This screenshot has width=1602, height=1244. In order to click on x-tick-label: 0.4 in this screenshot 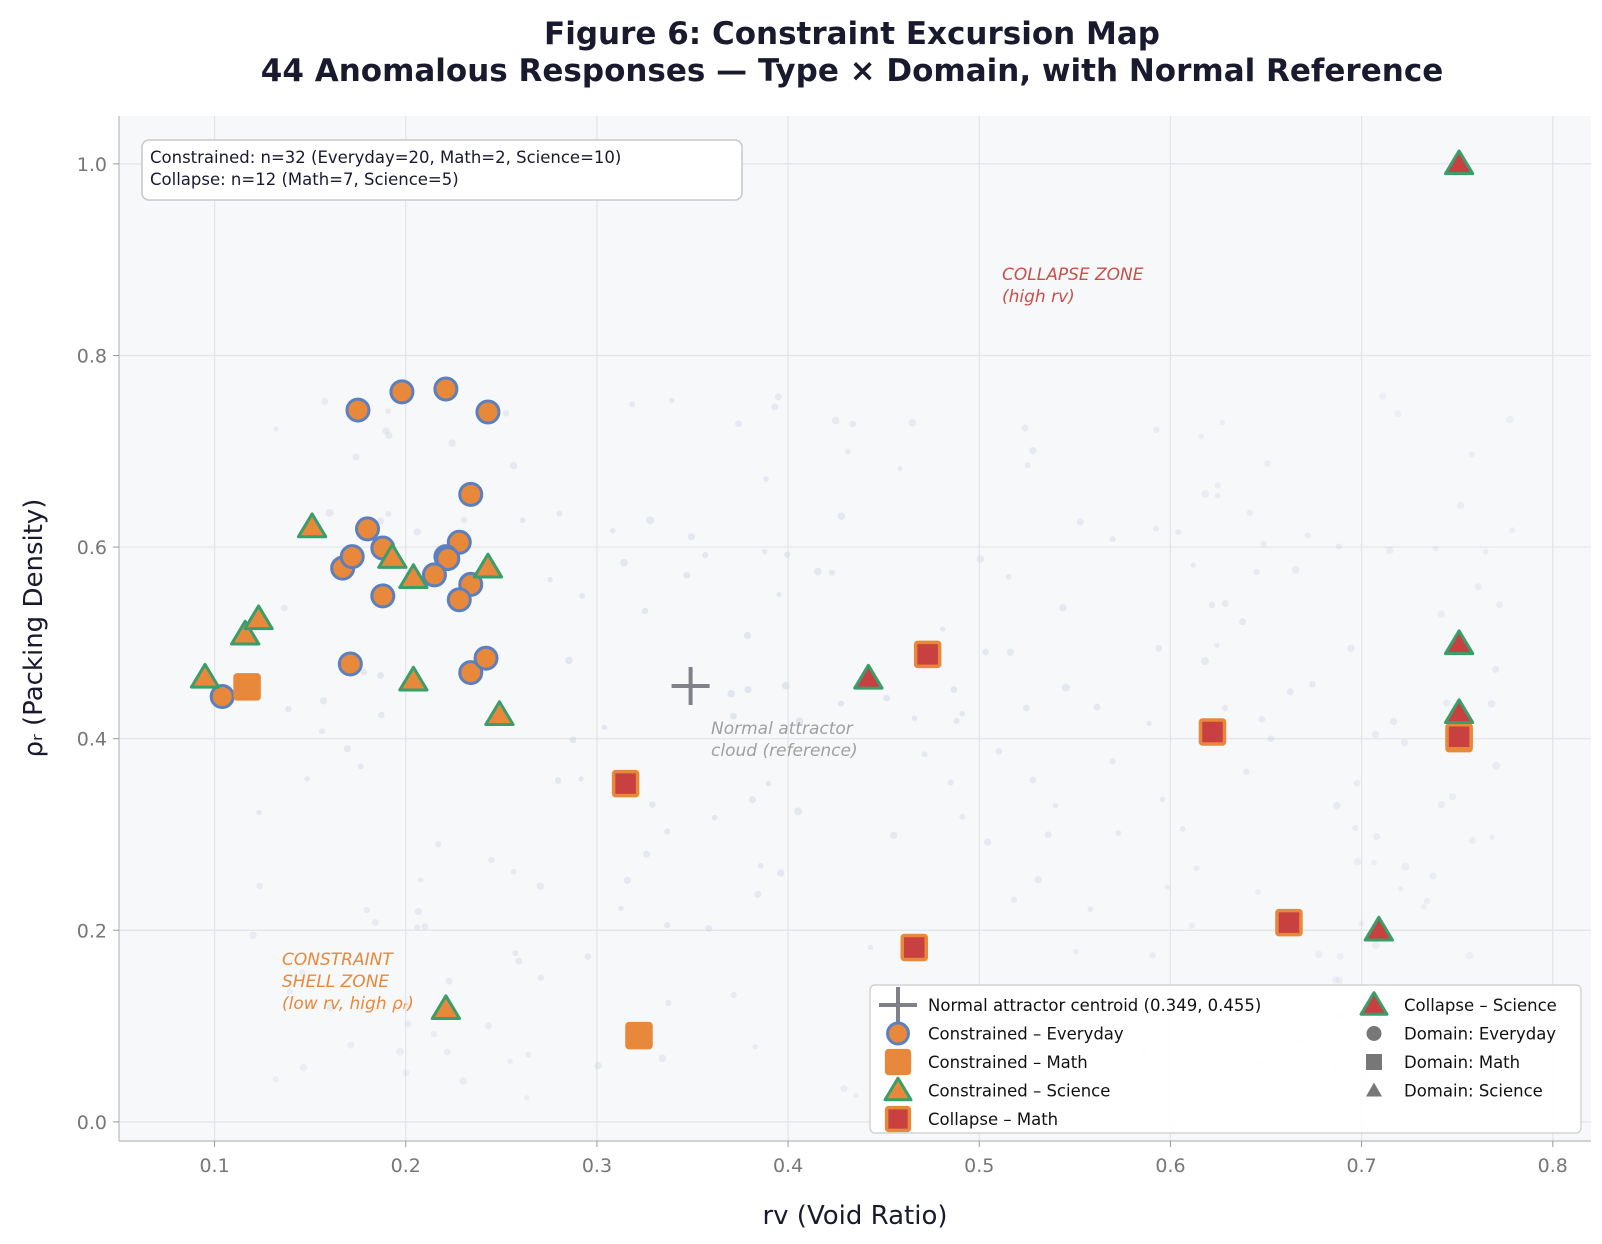, I will do `click(788, 1166)`.